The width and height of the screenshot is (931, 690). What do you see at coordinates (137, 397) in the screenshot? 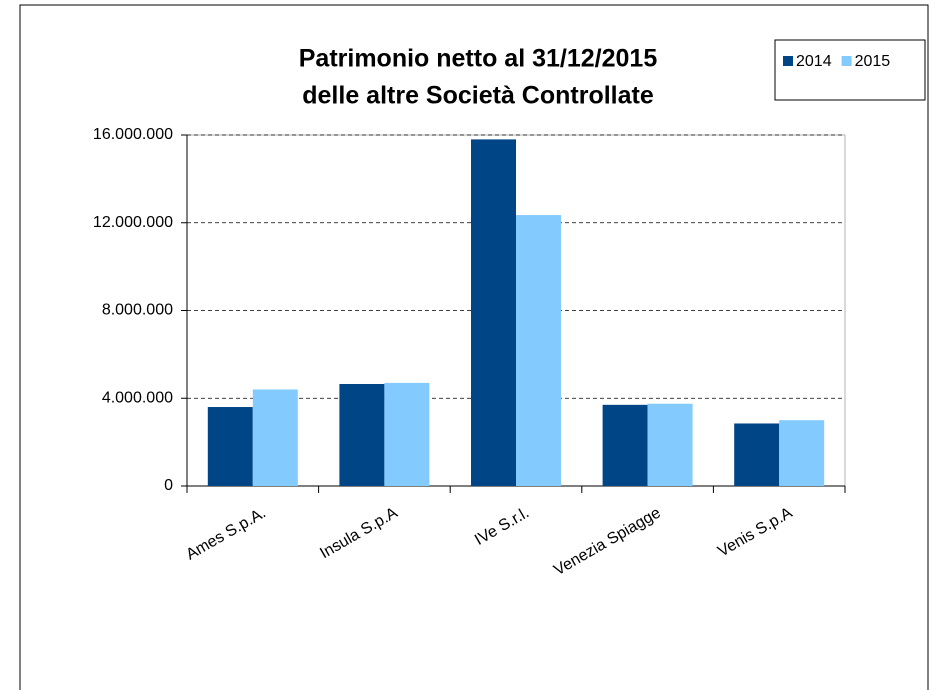
I see `y-tick-label: 4.000.000` at bounding box center [137, 397].